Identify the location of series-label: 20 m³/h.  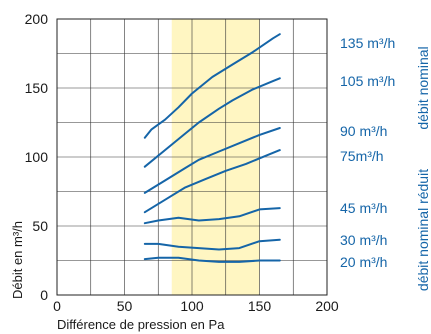
(363, 262).